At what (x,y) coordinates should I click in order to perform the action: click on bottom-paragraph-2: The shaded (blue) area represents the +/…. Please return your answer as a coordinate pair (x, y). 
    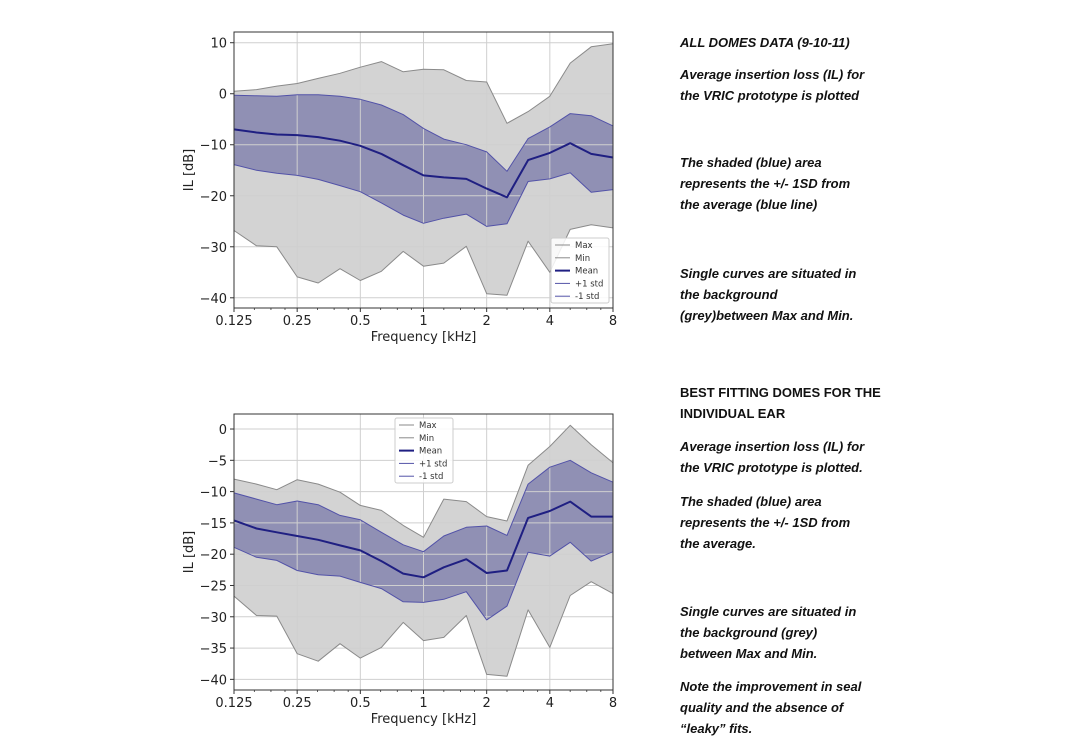
    Looking at the image, I should click on (765, 522).